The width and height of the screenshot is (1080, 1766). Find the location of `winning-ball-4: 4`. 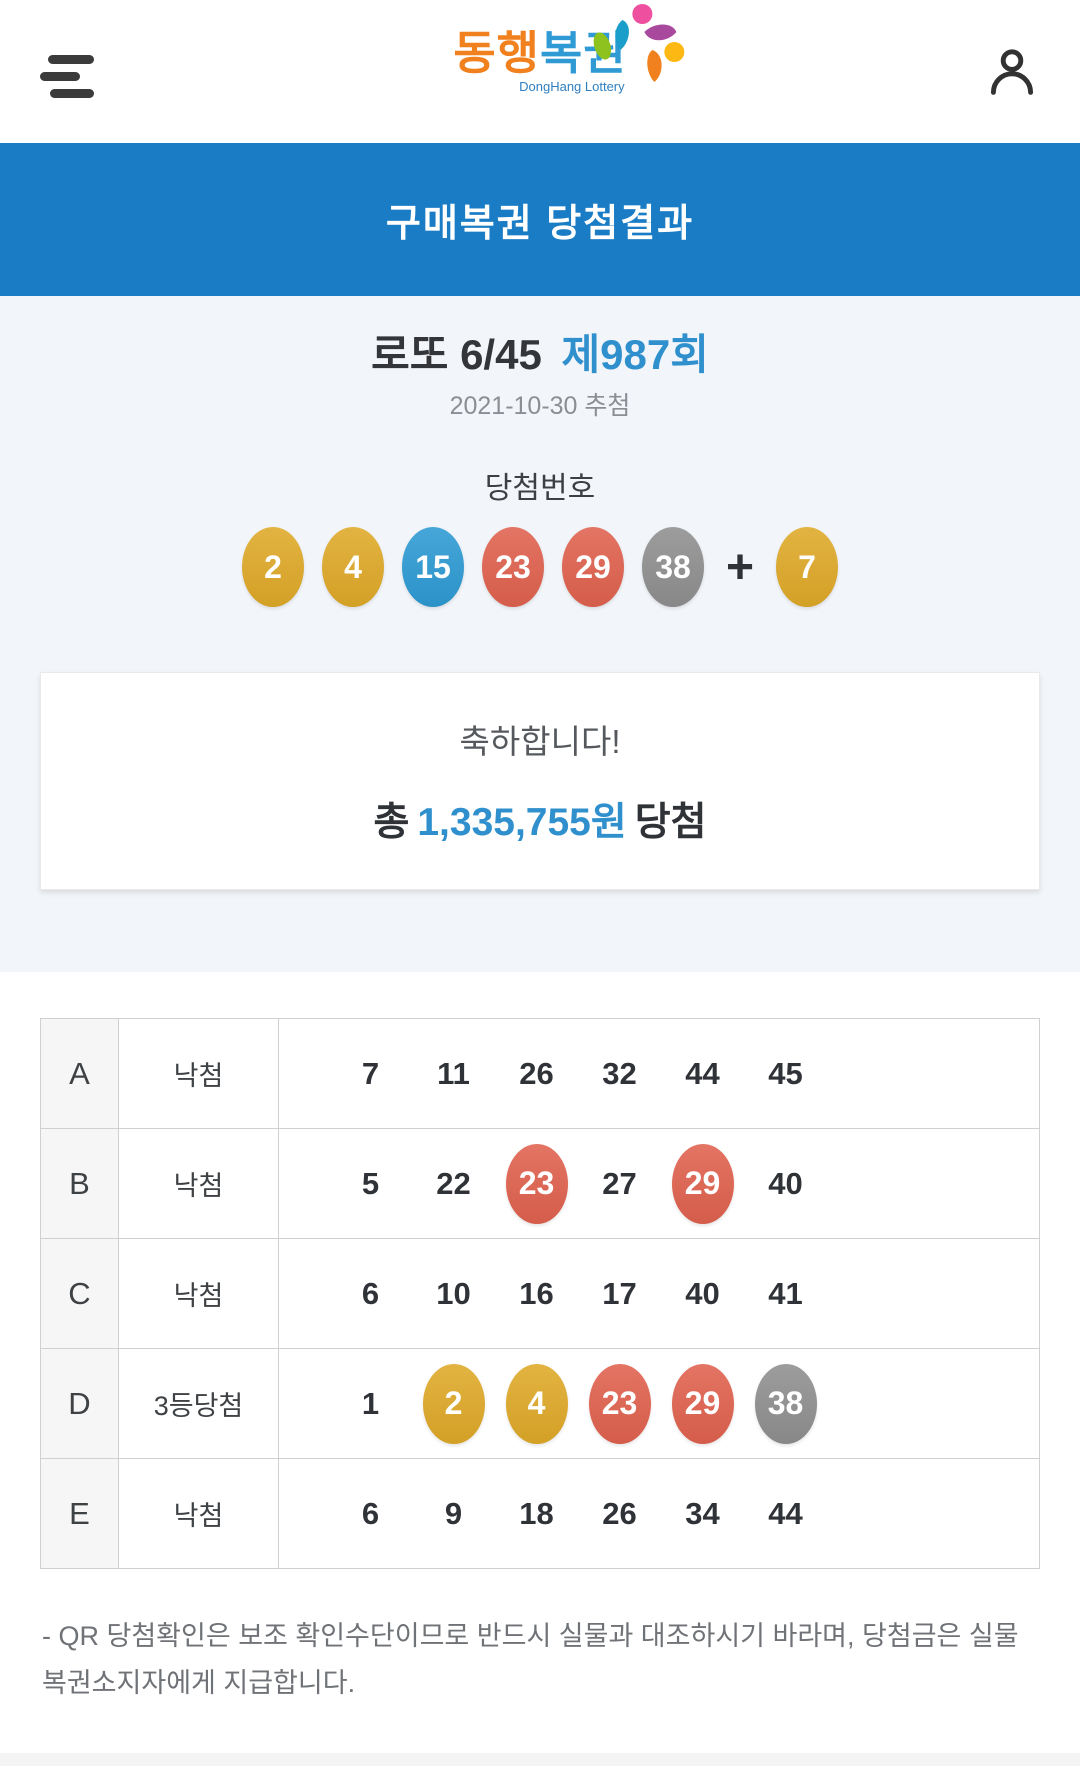

winning-ball-4: 4 is located at coordinates (352, 567).